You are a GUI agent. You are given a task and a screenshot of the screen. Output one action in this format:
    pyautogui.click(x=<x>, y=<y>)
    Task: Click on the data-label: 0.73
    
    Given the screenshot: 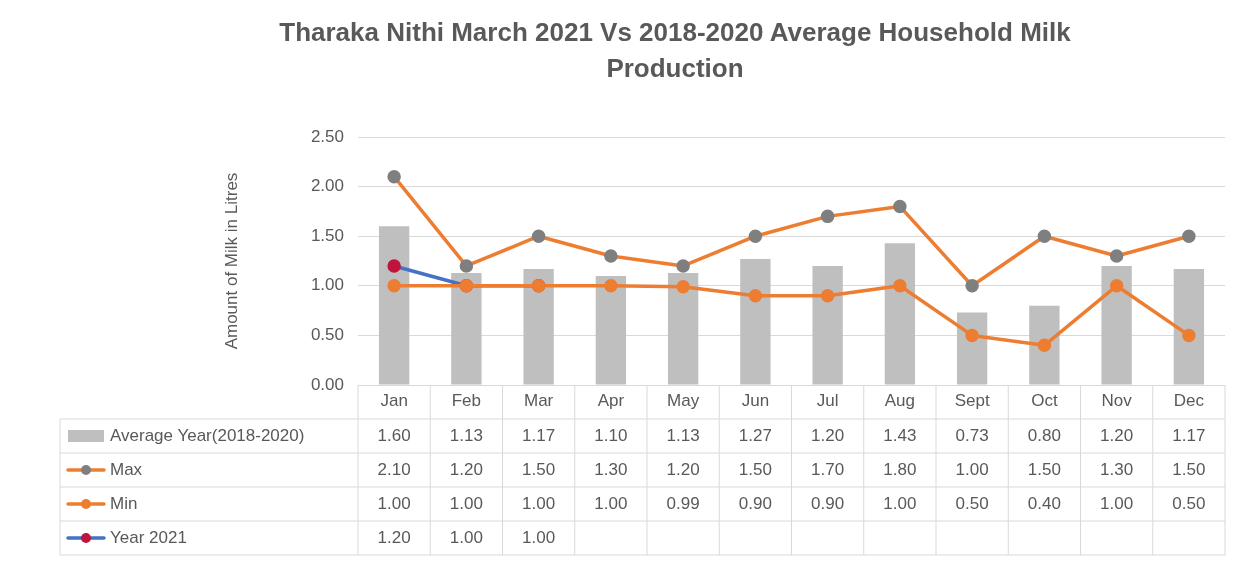 What is the action you would take?
    pyautogui.click(x=972, y=435)
    